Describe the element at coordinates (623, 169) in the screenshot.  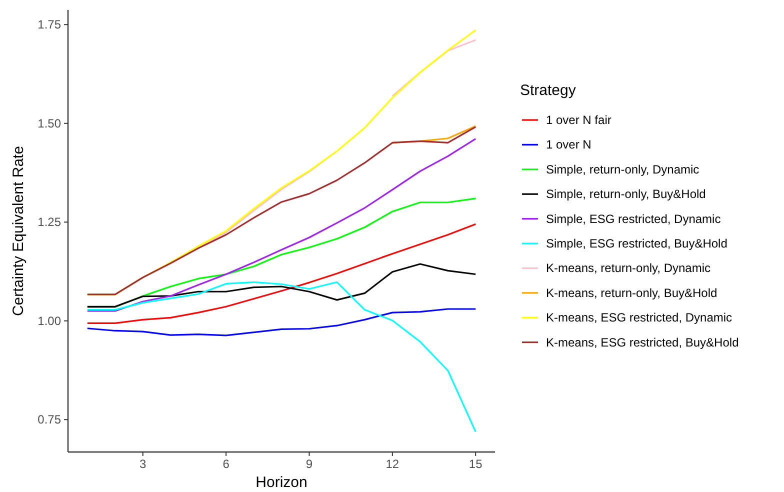
I see `legend-label: Simple, return-only, Dynamic` at that location.